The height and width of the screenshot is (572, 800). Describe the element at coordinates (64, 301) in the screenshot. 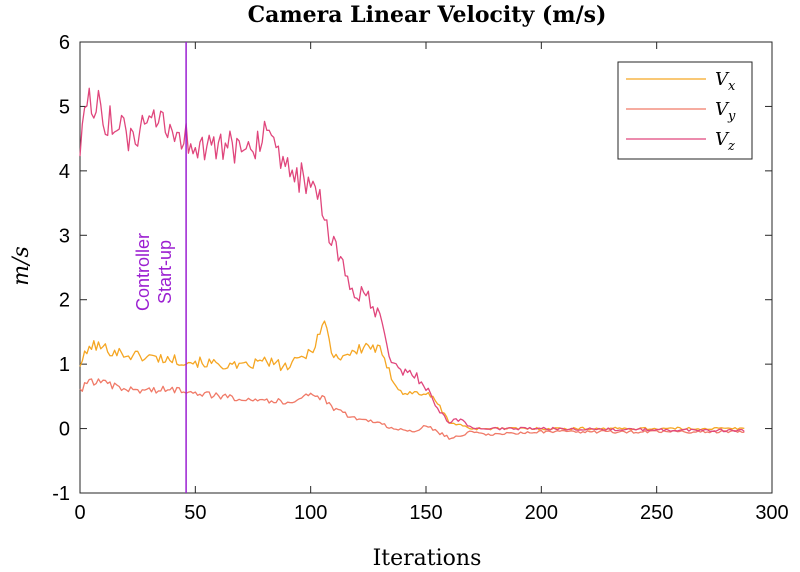

I see `y-tick-label: 2` at that location.